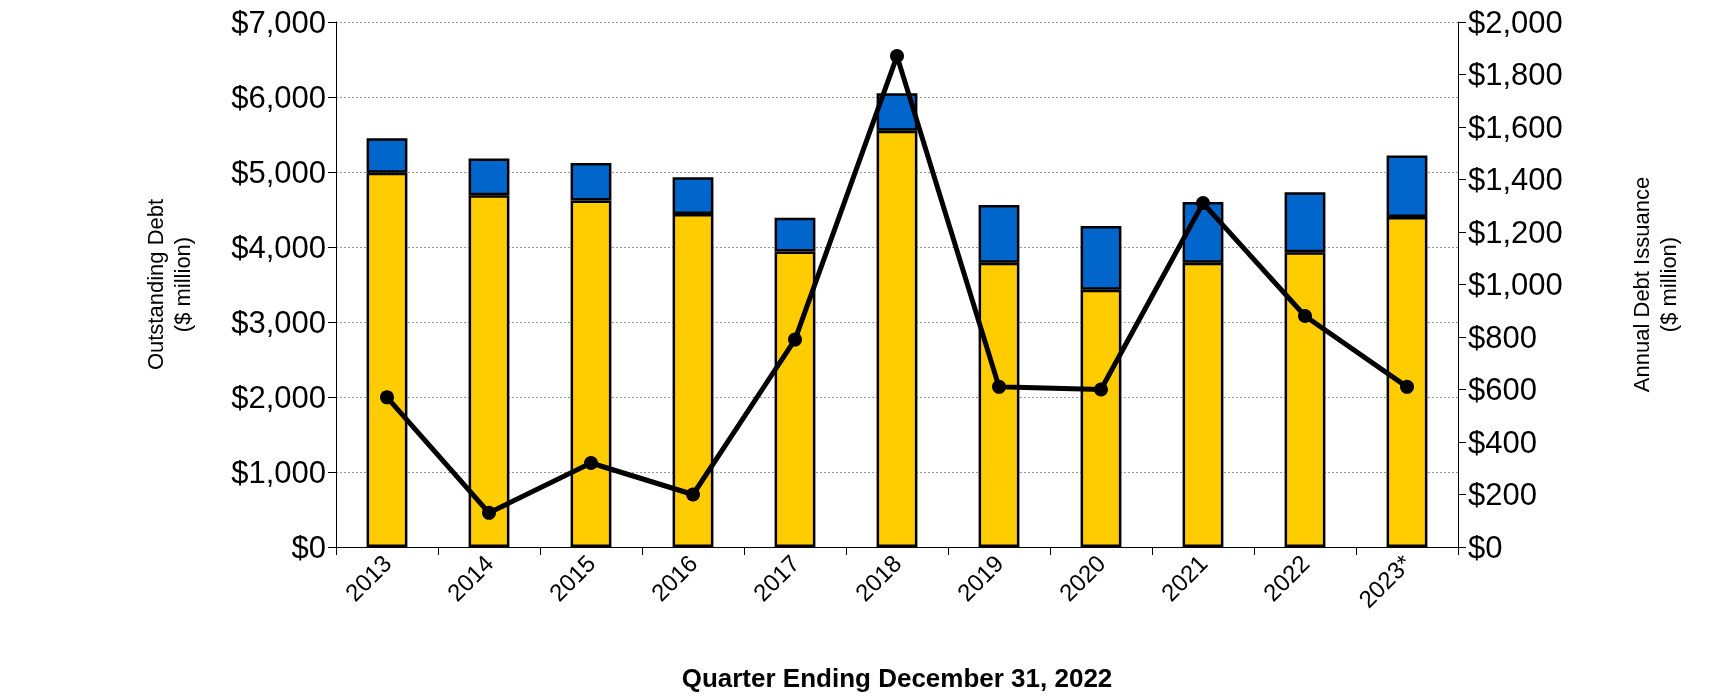 The width and height of the screenshot is (1709, 696). I want to click on y-tick-label: $1,000, so click(278, 472).